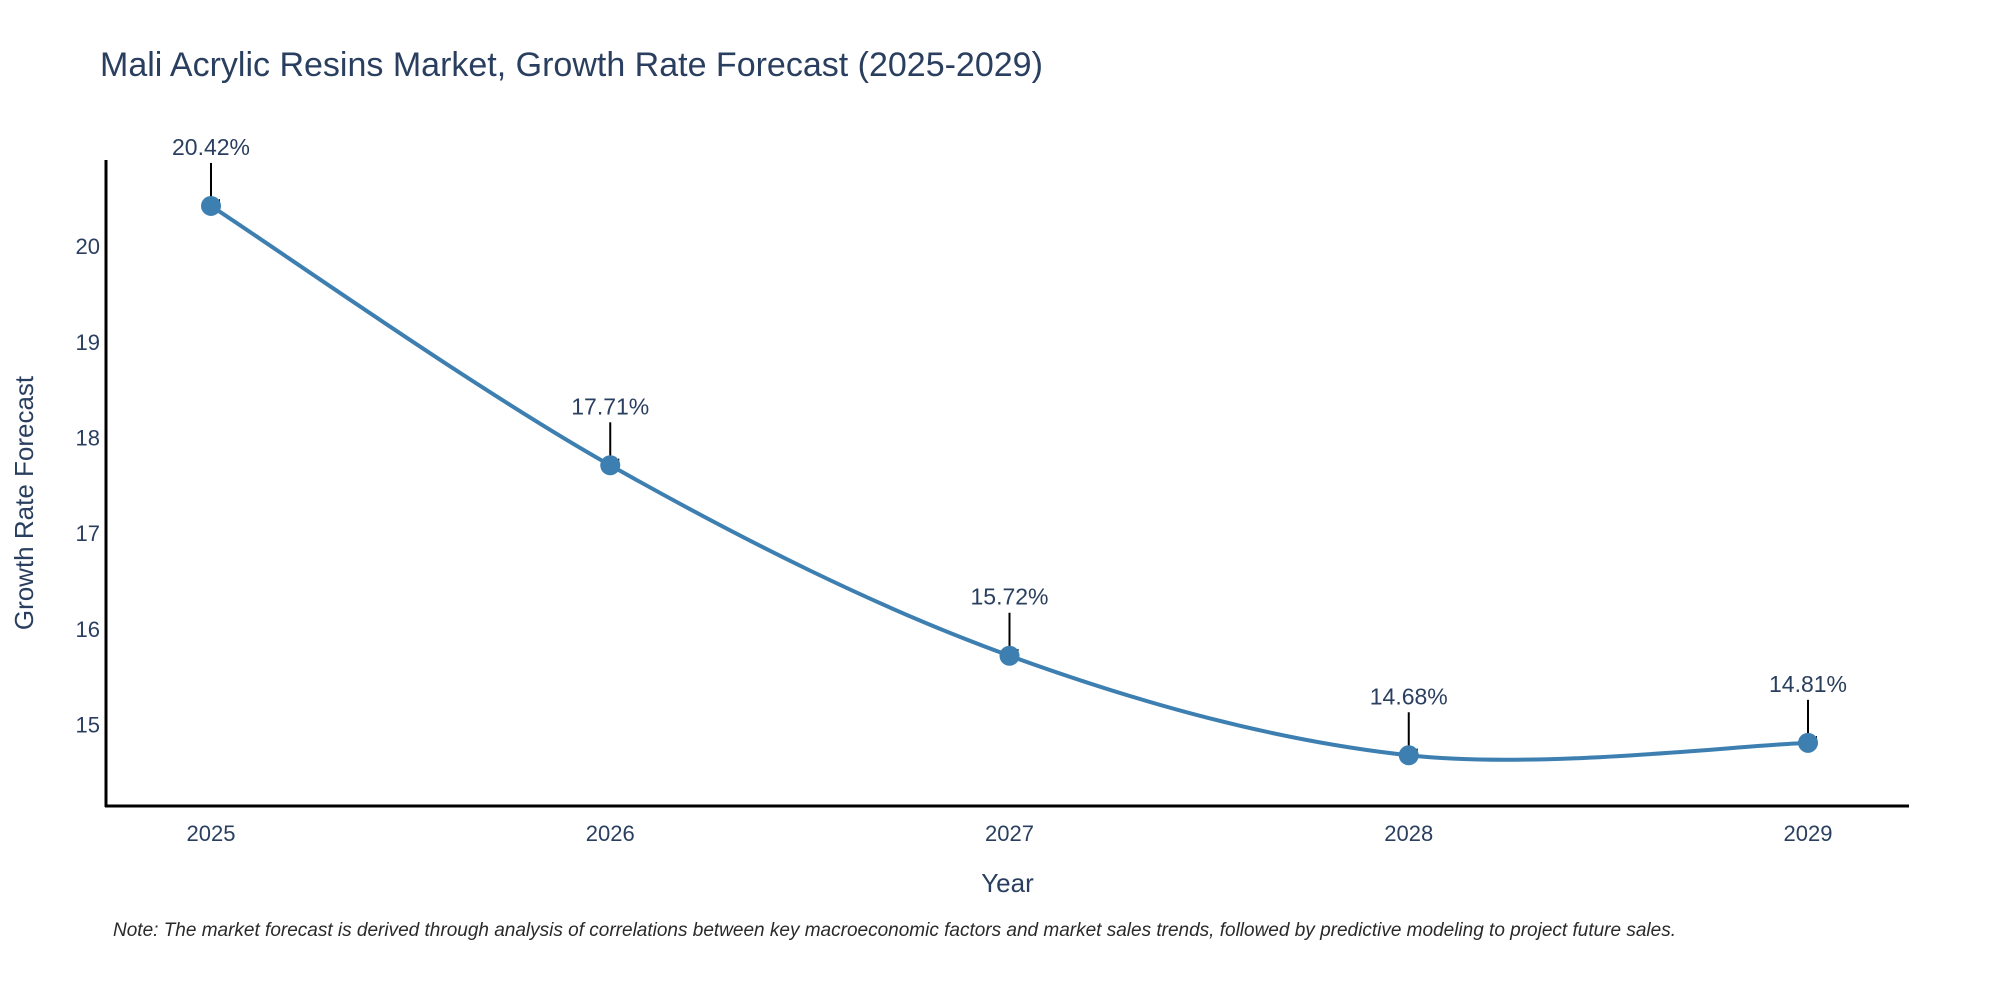 The height and width of the screenshot is (1000, 2000). I want to click on x-tick-label: 2029, so click(1808, 833).